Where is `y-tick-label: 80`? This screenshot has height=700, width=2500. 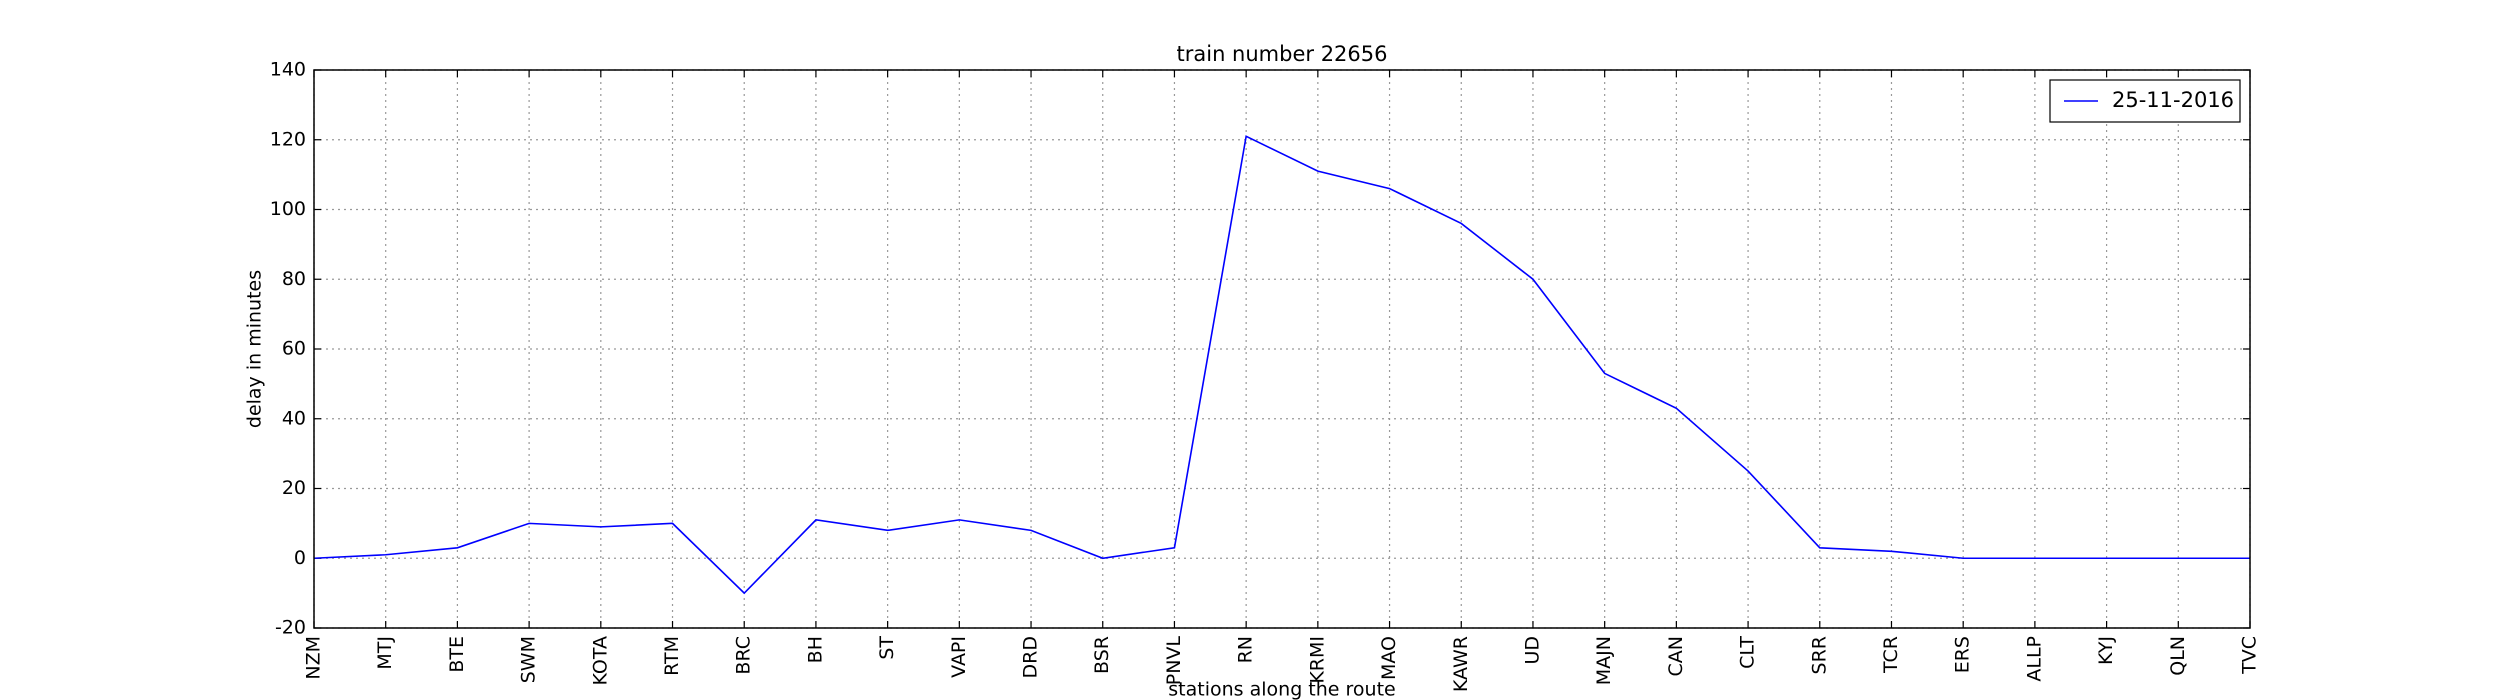
y-tick-label: 80 is located at coordinates (294, 279).